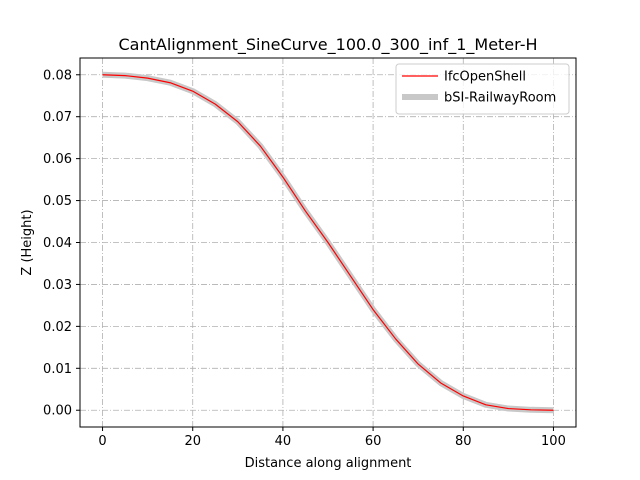  What do you see at coordinates (57, 285) in the screenshot?
I see `y-tick-label: 0.03` at bounding box center [57, 285].